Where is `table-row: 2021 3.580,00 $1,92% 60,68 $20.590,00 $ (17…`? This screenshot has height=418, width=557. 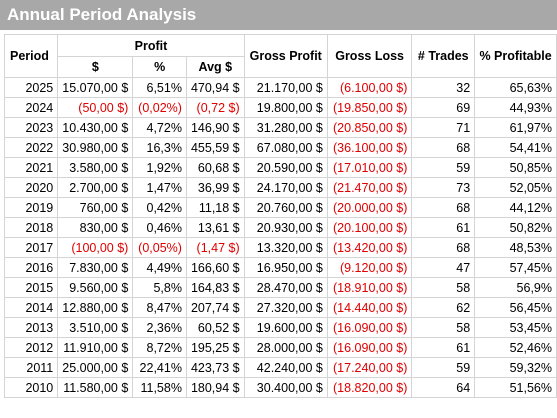 table-row: 2021 3.580,00 $1,92% 60,68 $20.590,00 $ (17… is located at coordinates (280, 167).